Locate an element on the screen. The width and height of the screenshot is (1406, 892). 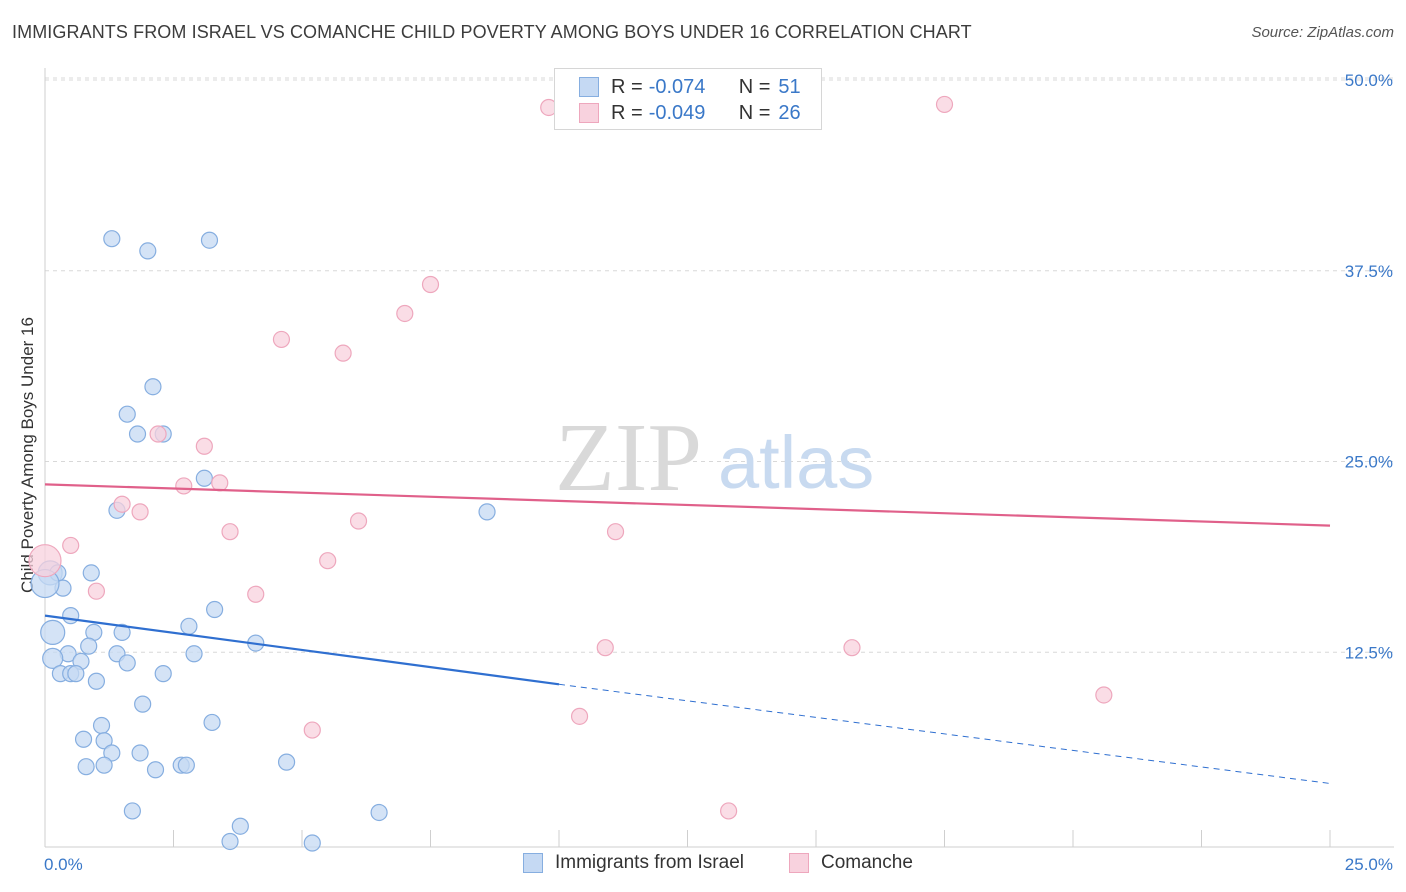
source-label: Source: ZipAtlas.com is located at coordinates (1322, 32).